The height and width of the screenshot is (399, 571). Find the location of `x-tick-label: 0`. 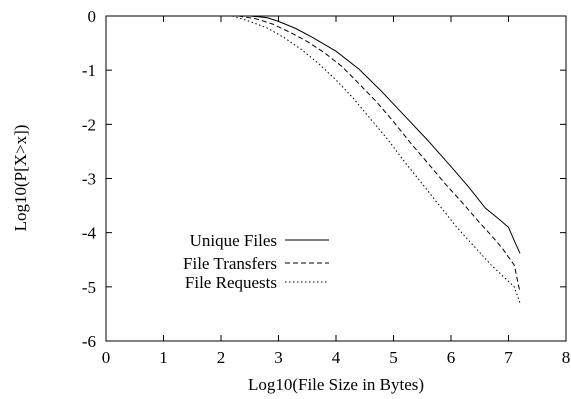

x-tick-label: 0 is located at coordinates (106, 357).